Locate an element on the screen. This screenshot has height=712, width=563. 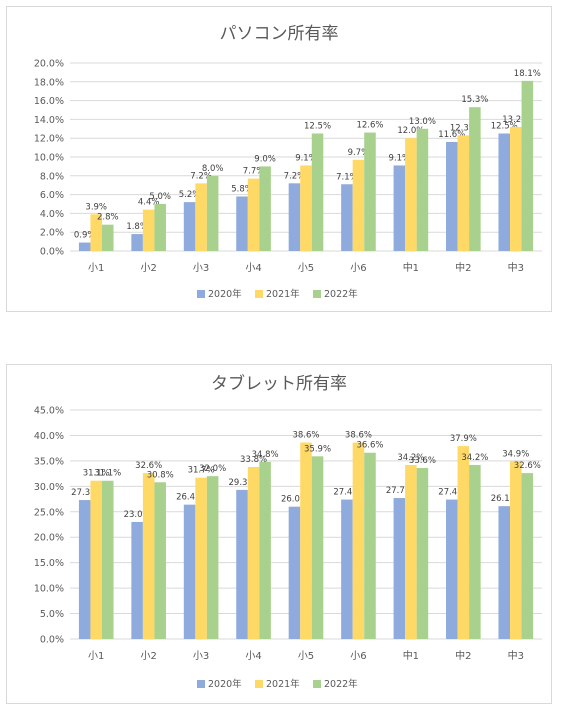
bar-2022年-小2 is located at coordinates (160, 560).